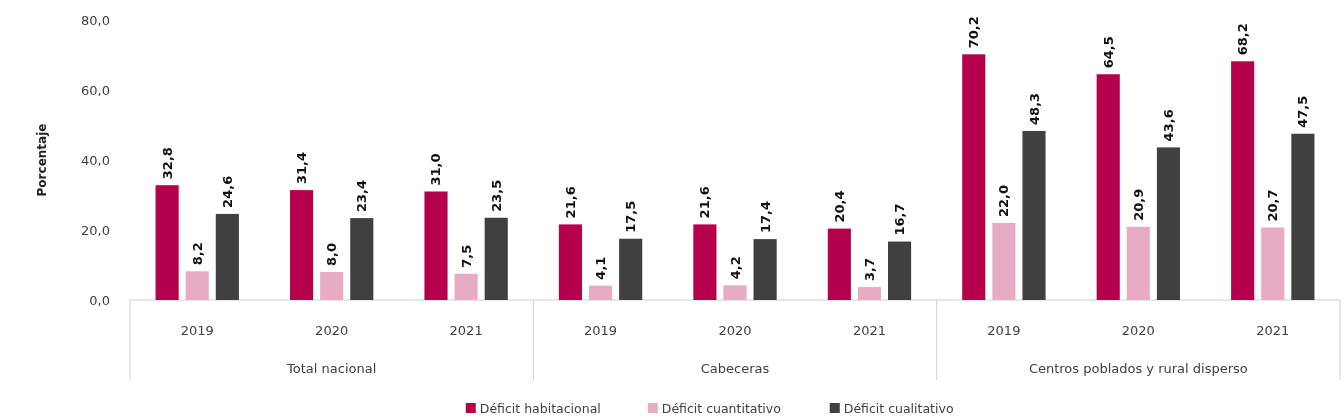  What do you see at coordinates (1303, 111) in the screenshot?
I see `data-label: 47,5` at bounding box center [1303, 111].